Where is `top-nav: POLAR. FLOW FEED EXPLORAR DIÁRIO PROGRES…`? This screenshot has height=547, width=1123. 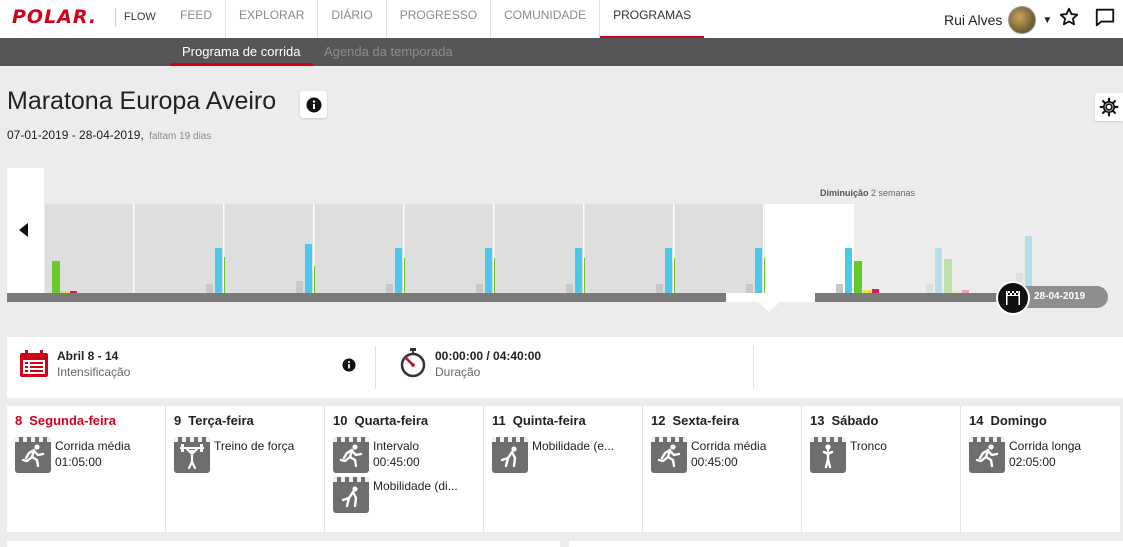 top-nav: POLAR. FLOW FEED EXPLORAR DIÁRIO PROGRES… is located at coordinates (561, 19).